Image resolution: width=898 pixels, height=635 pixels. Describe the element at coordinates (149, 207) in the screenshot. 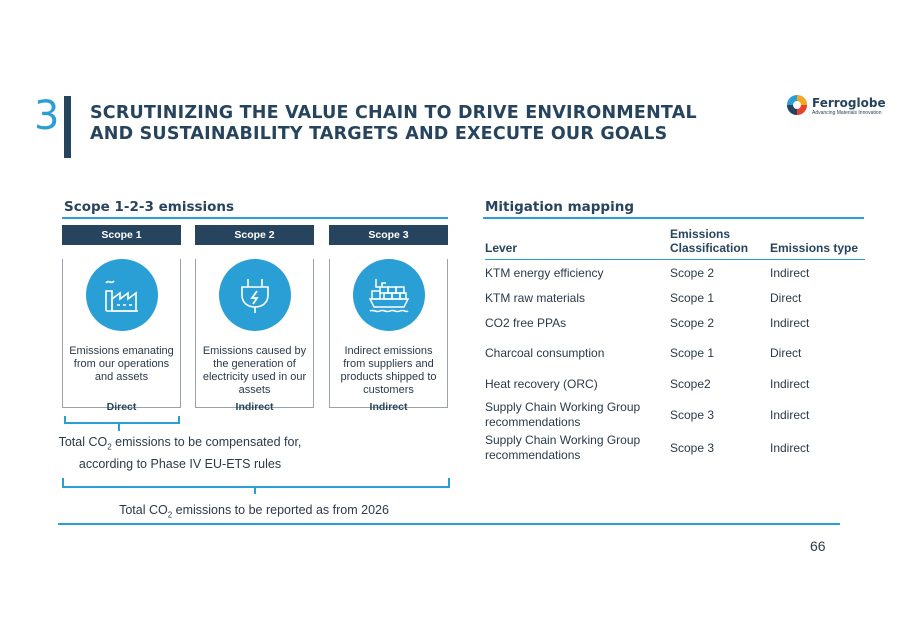

I see `scope-emissions-heading: Scope 1-2-3 emissions` at that location.